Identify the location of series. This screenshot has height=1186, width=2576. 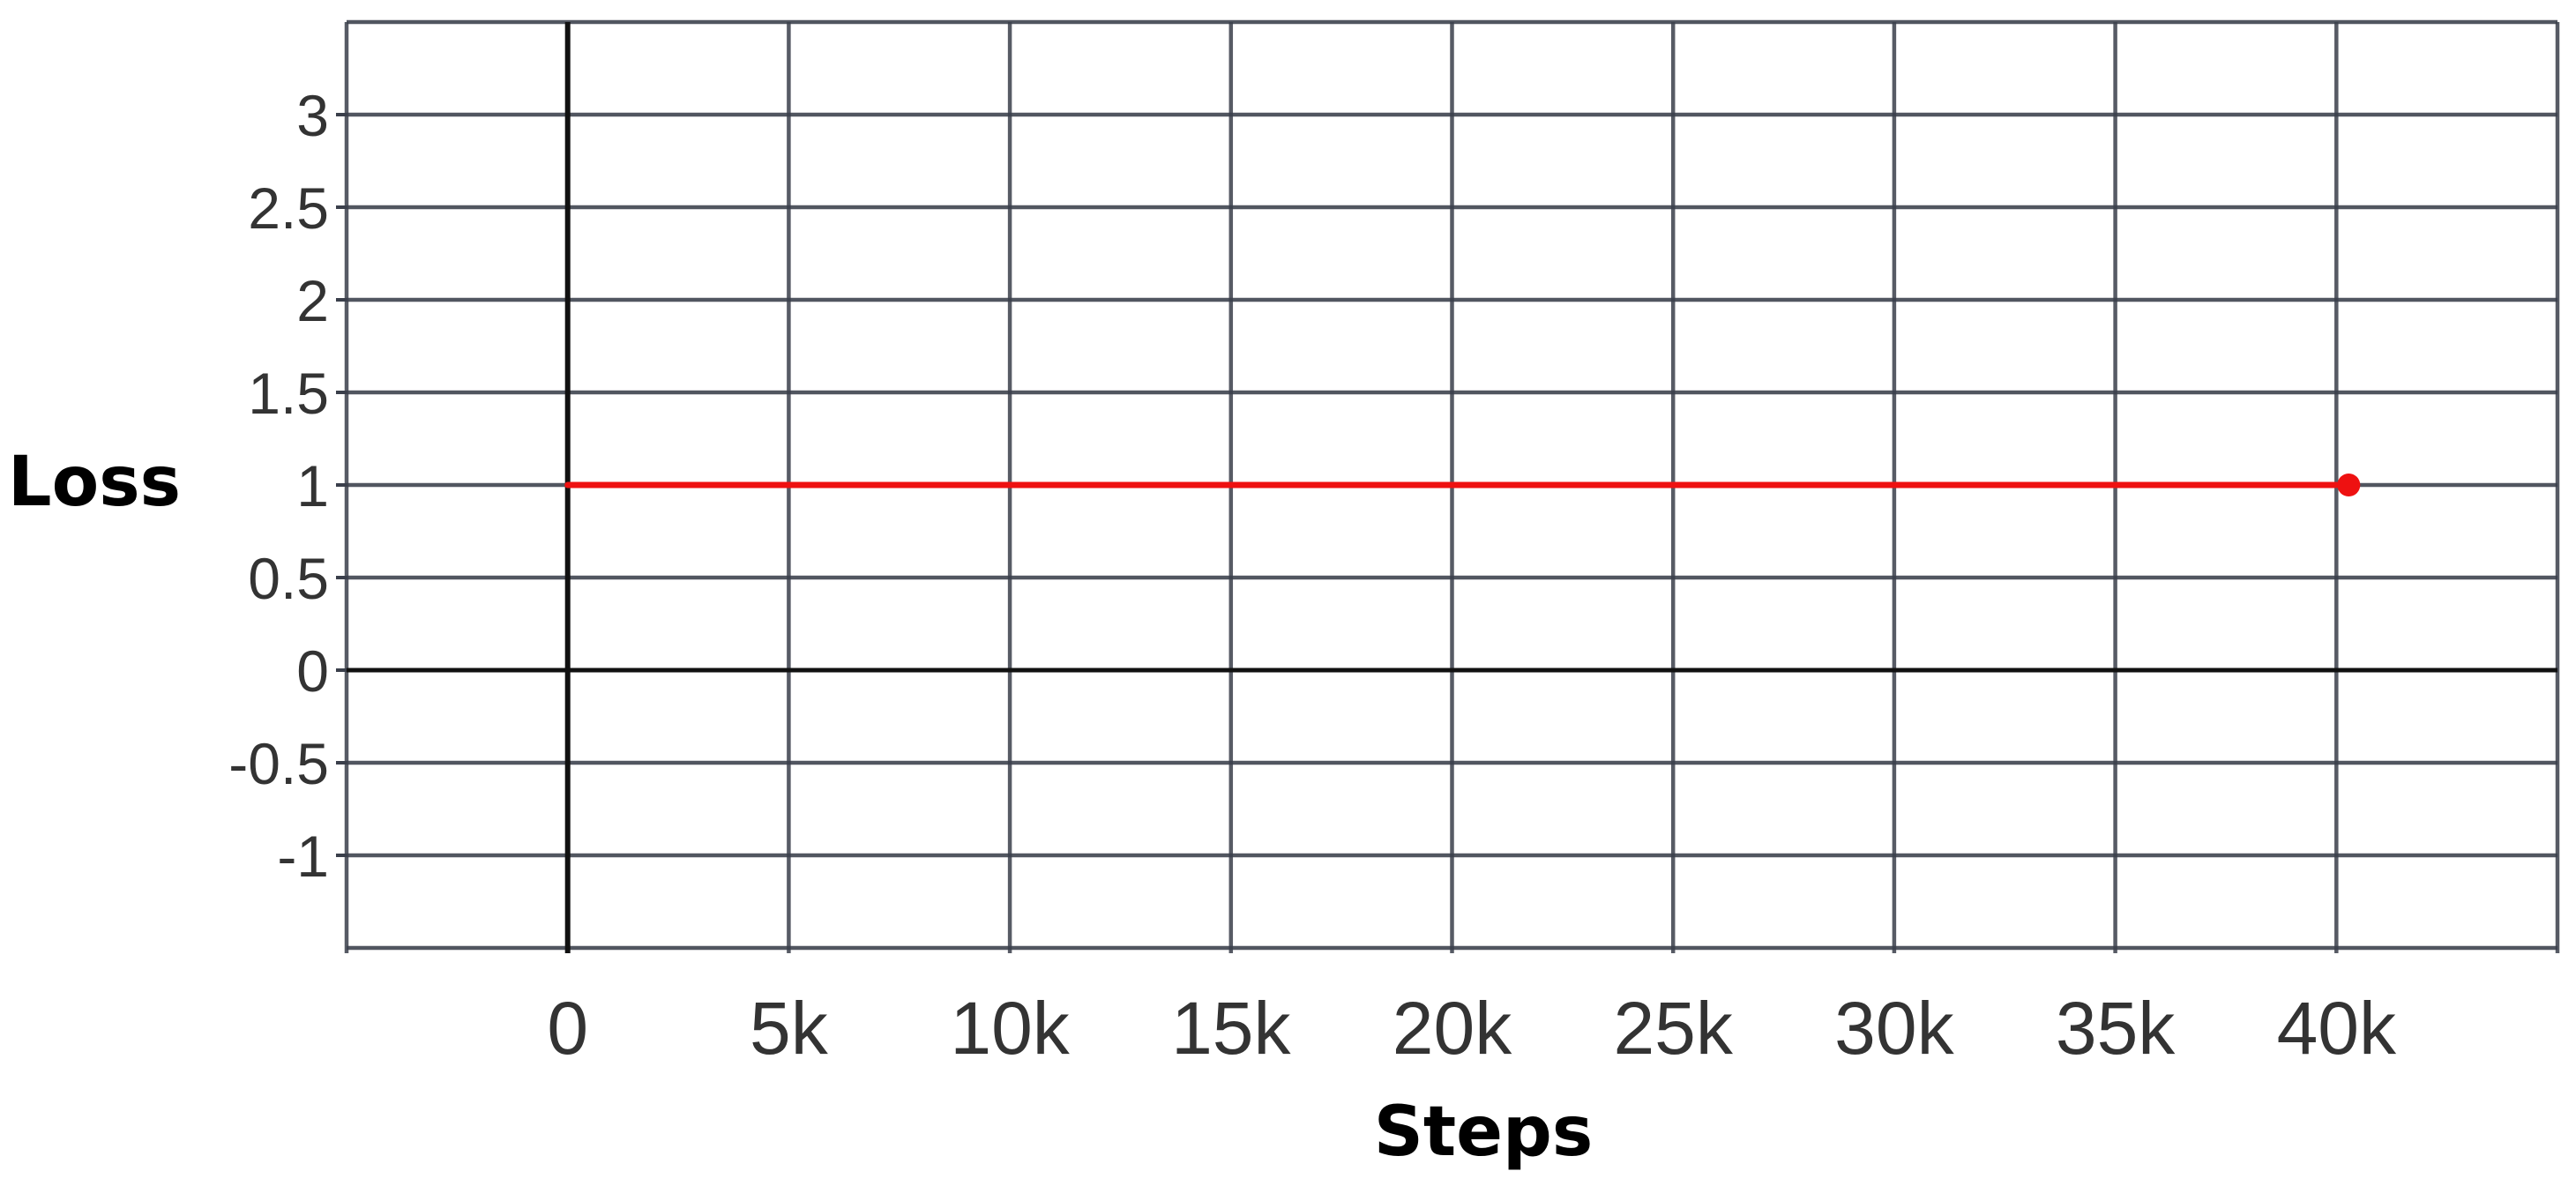
(1462, 485).